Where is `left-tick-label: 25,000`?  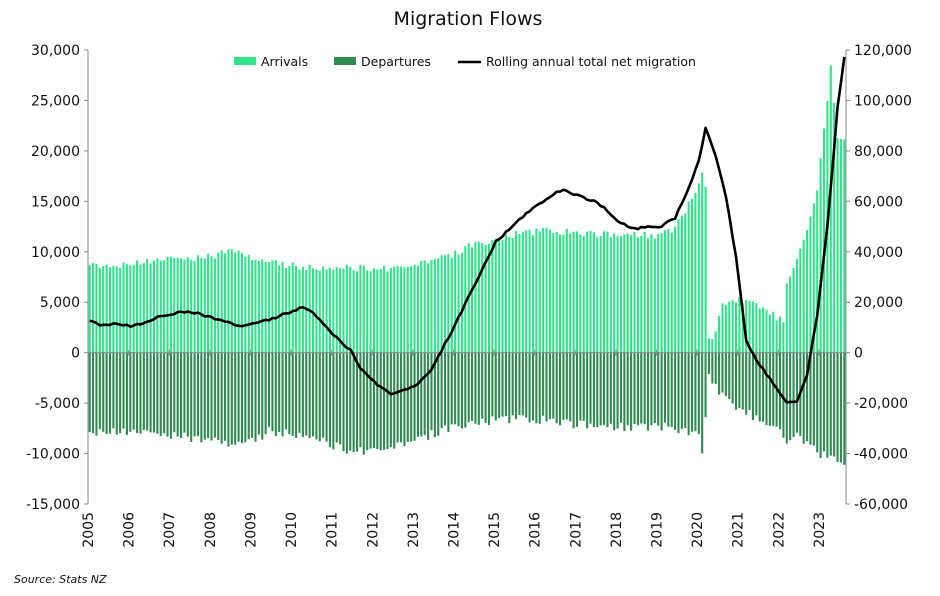 left-tick-label: 25,000 is located at coordinates (55, 101).